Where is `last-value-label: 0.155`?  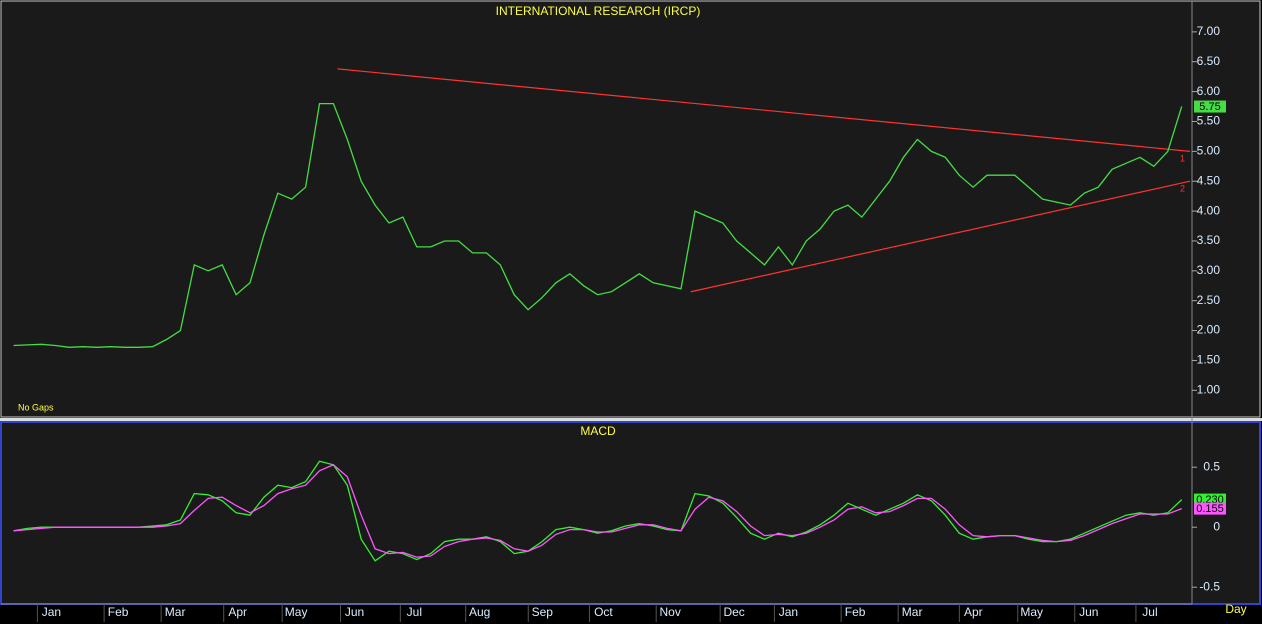 last-value-label: 0.155 is located at coordinates (1210, 509).